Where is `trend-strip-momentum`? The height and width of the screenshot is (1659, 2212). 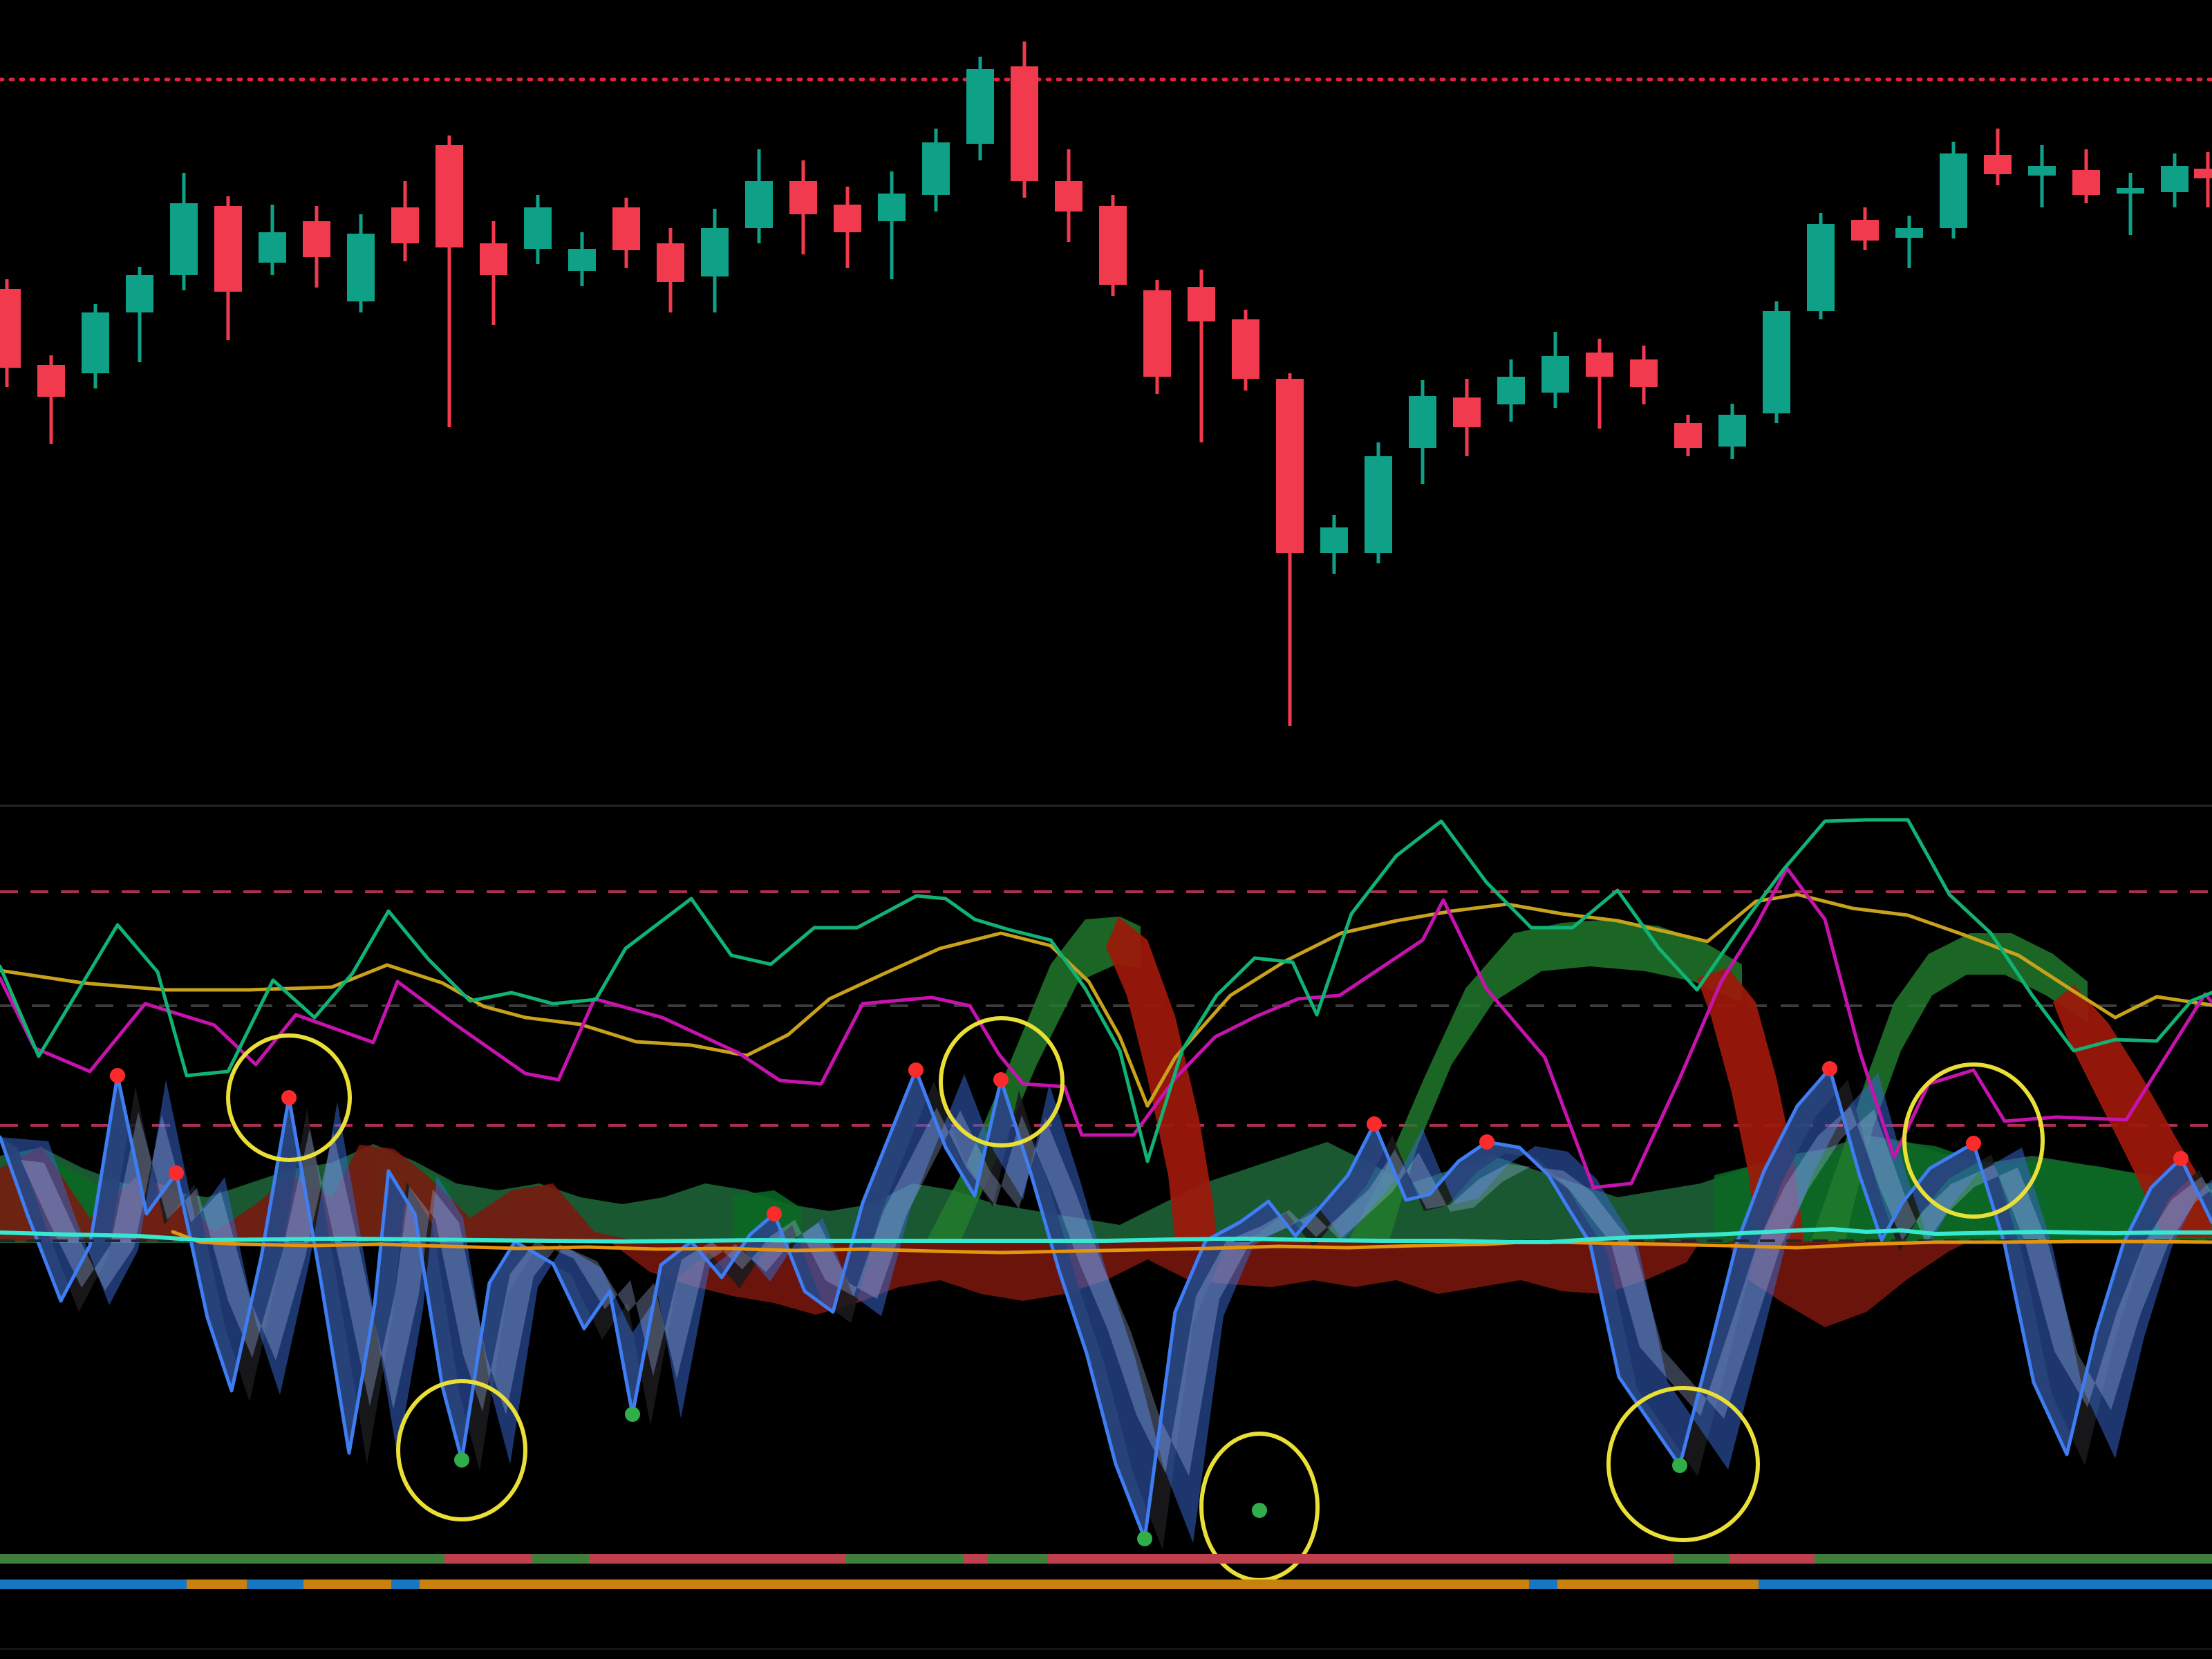 trend-strip-momentum is located at coordinates (1106, 1584).